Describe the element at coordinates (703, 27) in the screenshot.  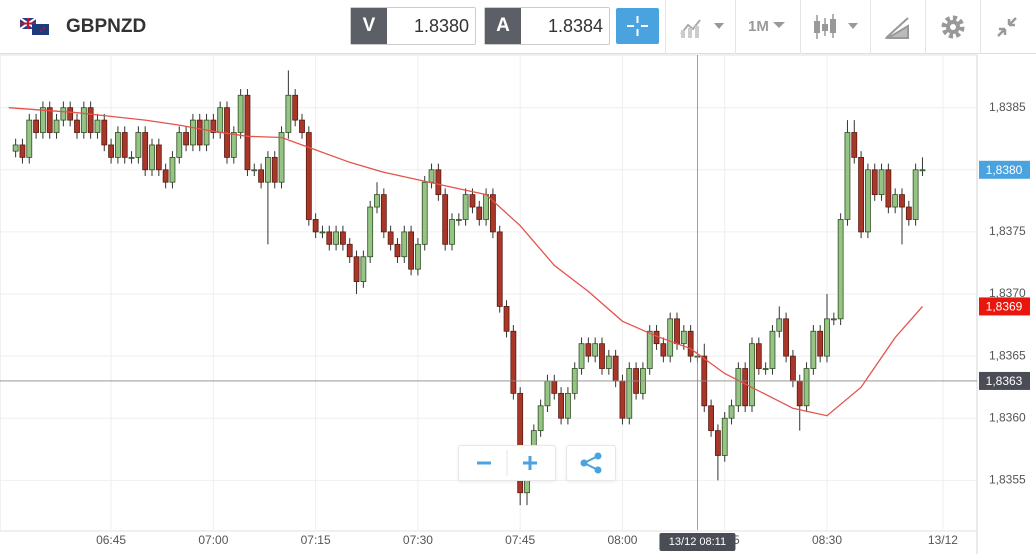
I see `chart-type-button` at that location.